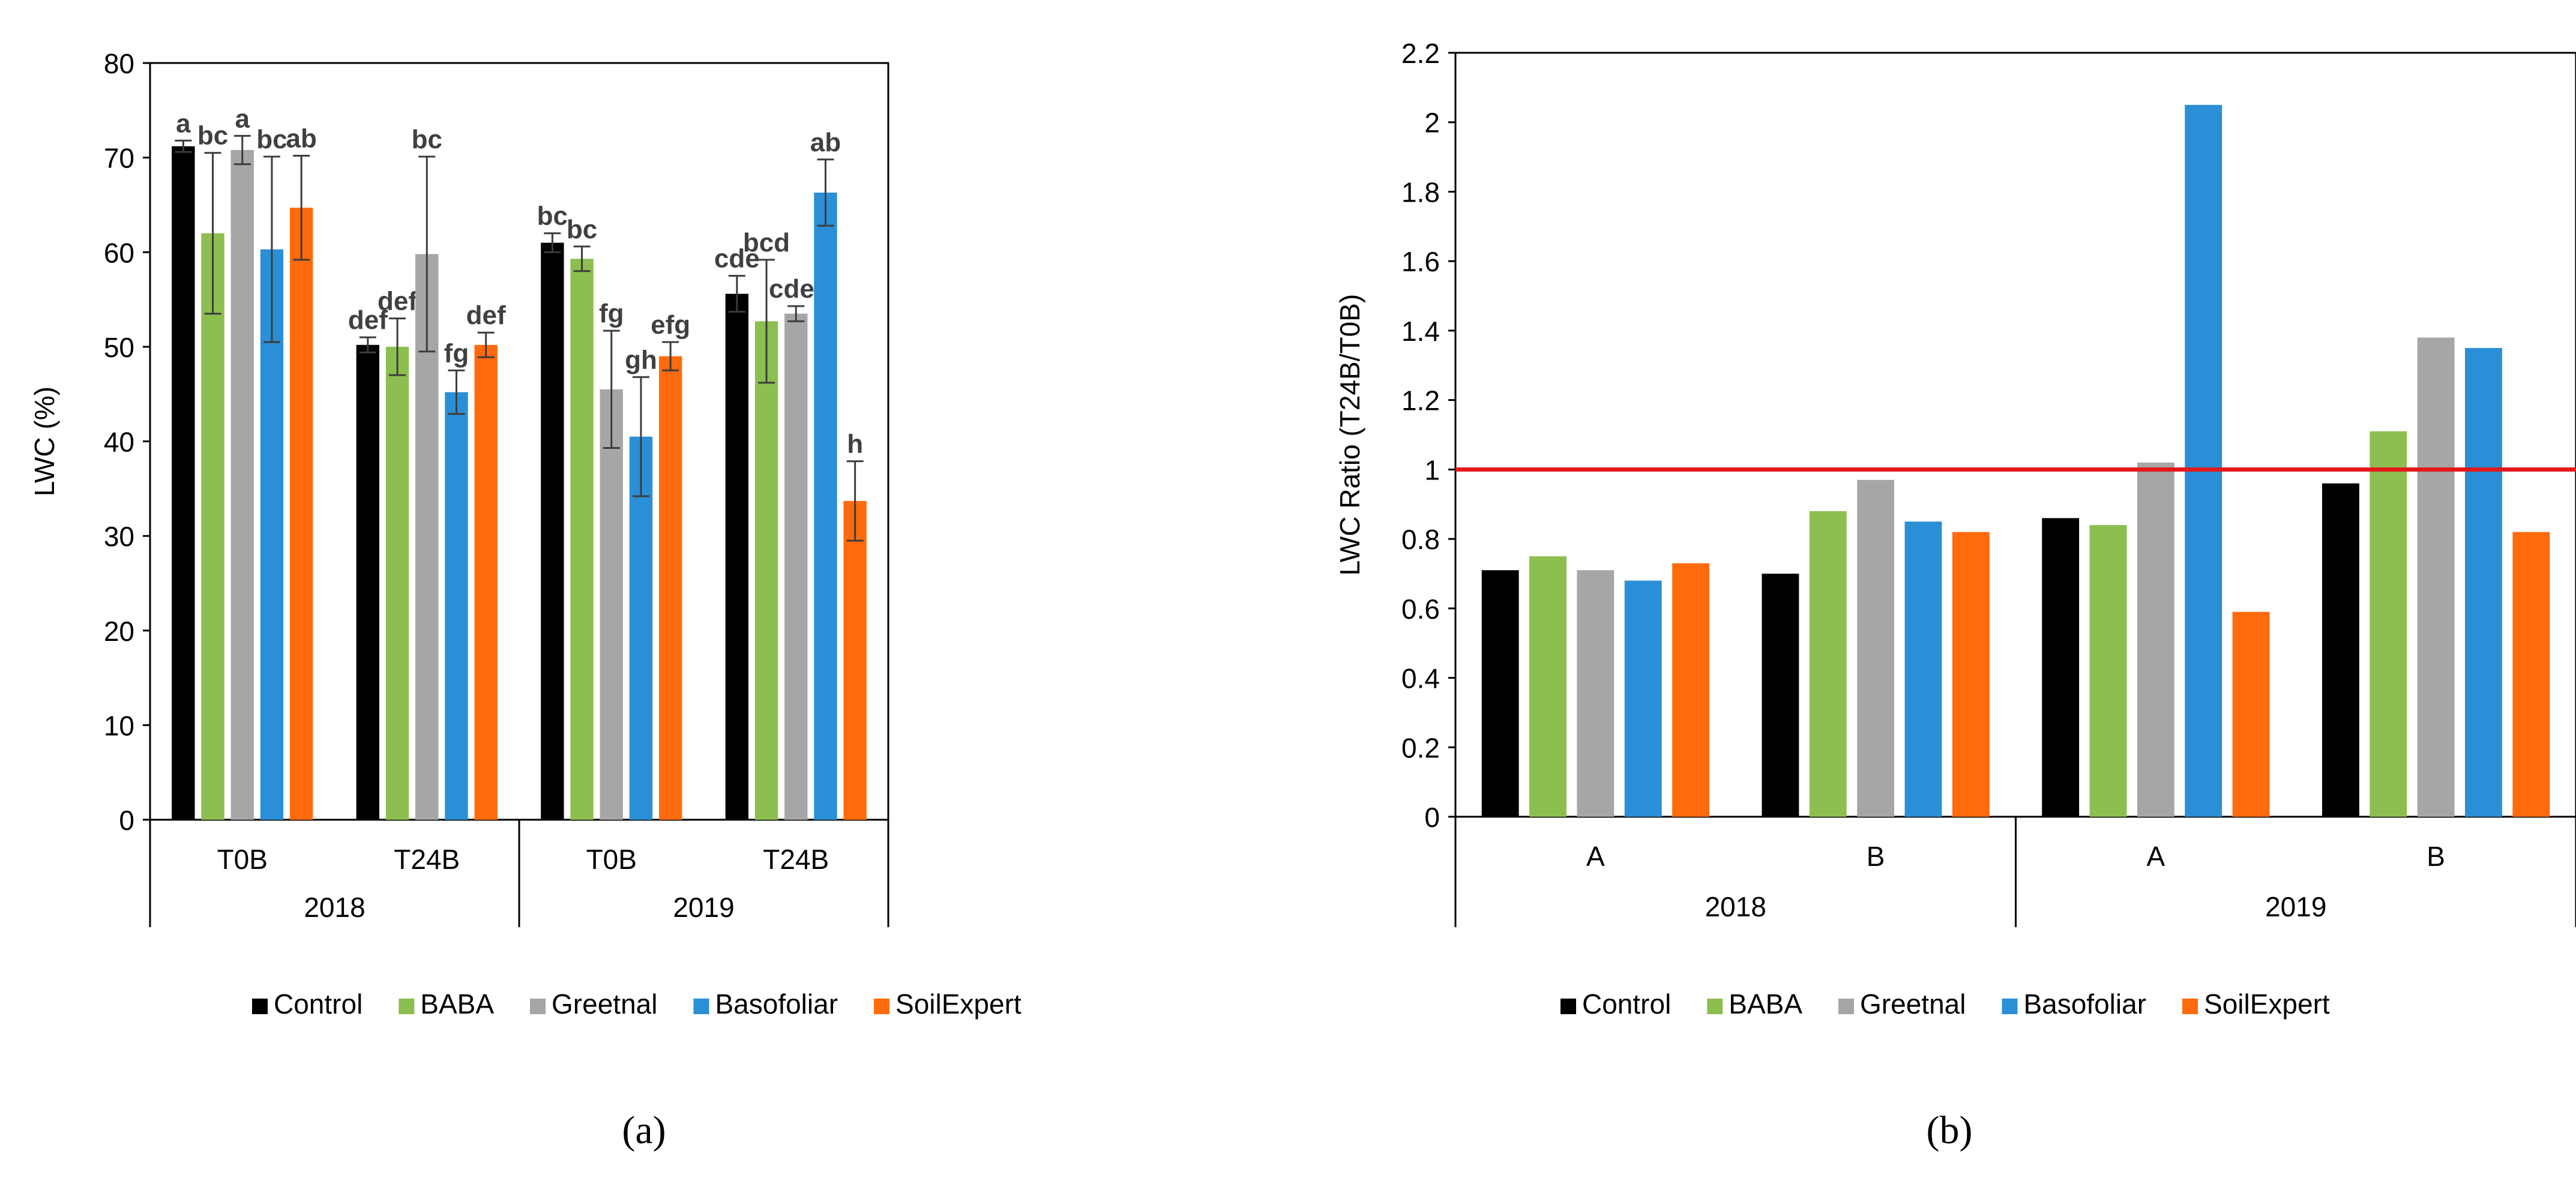 Image resolution: width=2576 pixels, height=1178 pixels. I want to click on significance-letter-baba-a-1: def, so click(397, 301).